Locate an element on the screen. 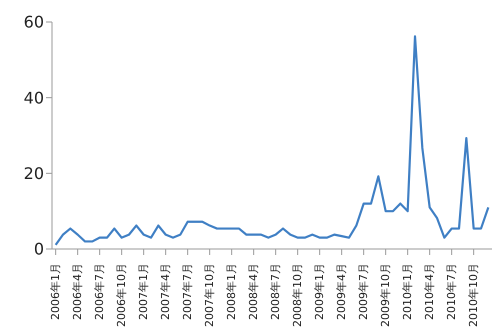  y-tick-label: 40 is located at coordinates (34, 98).